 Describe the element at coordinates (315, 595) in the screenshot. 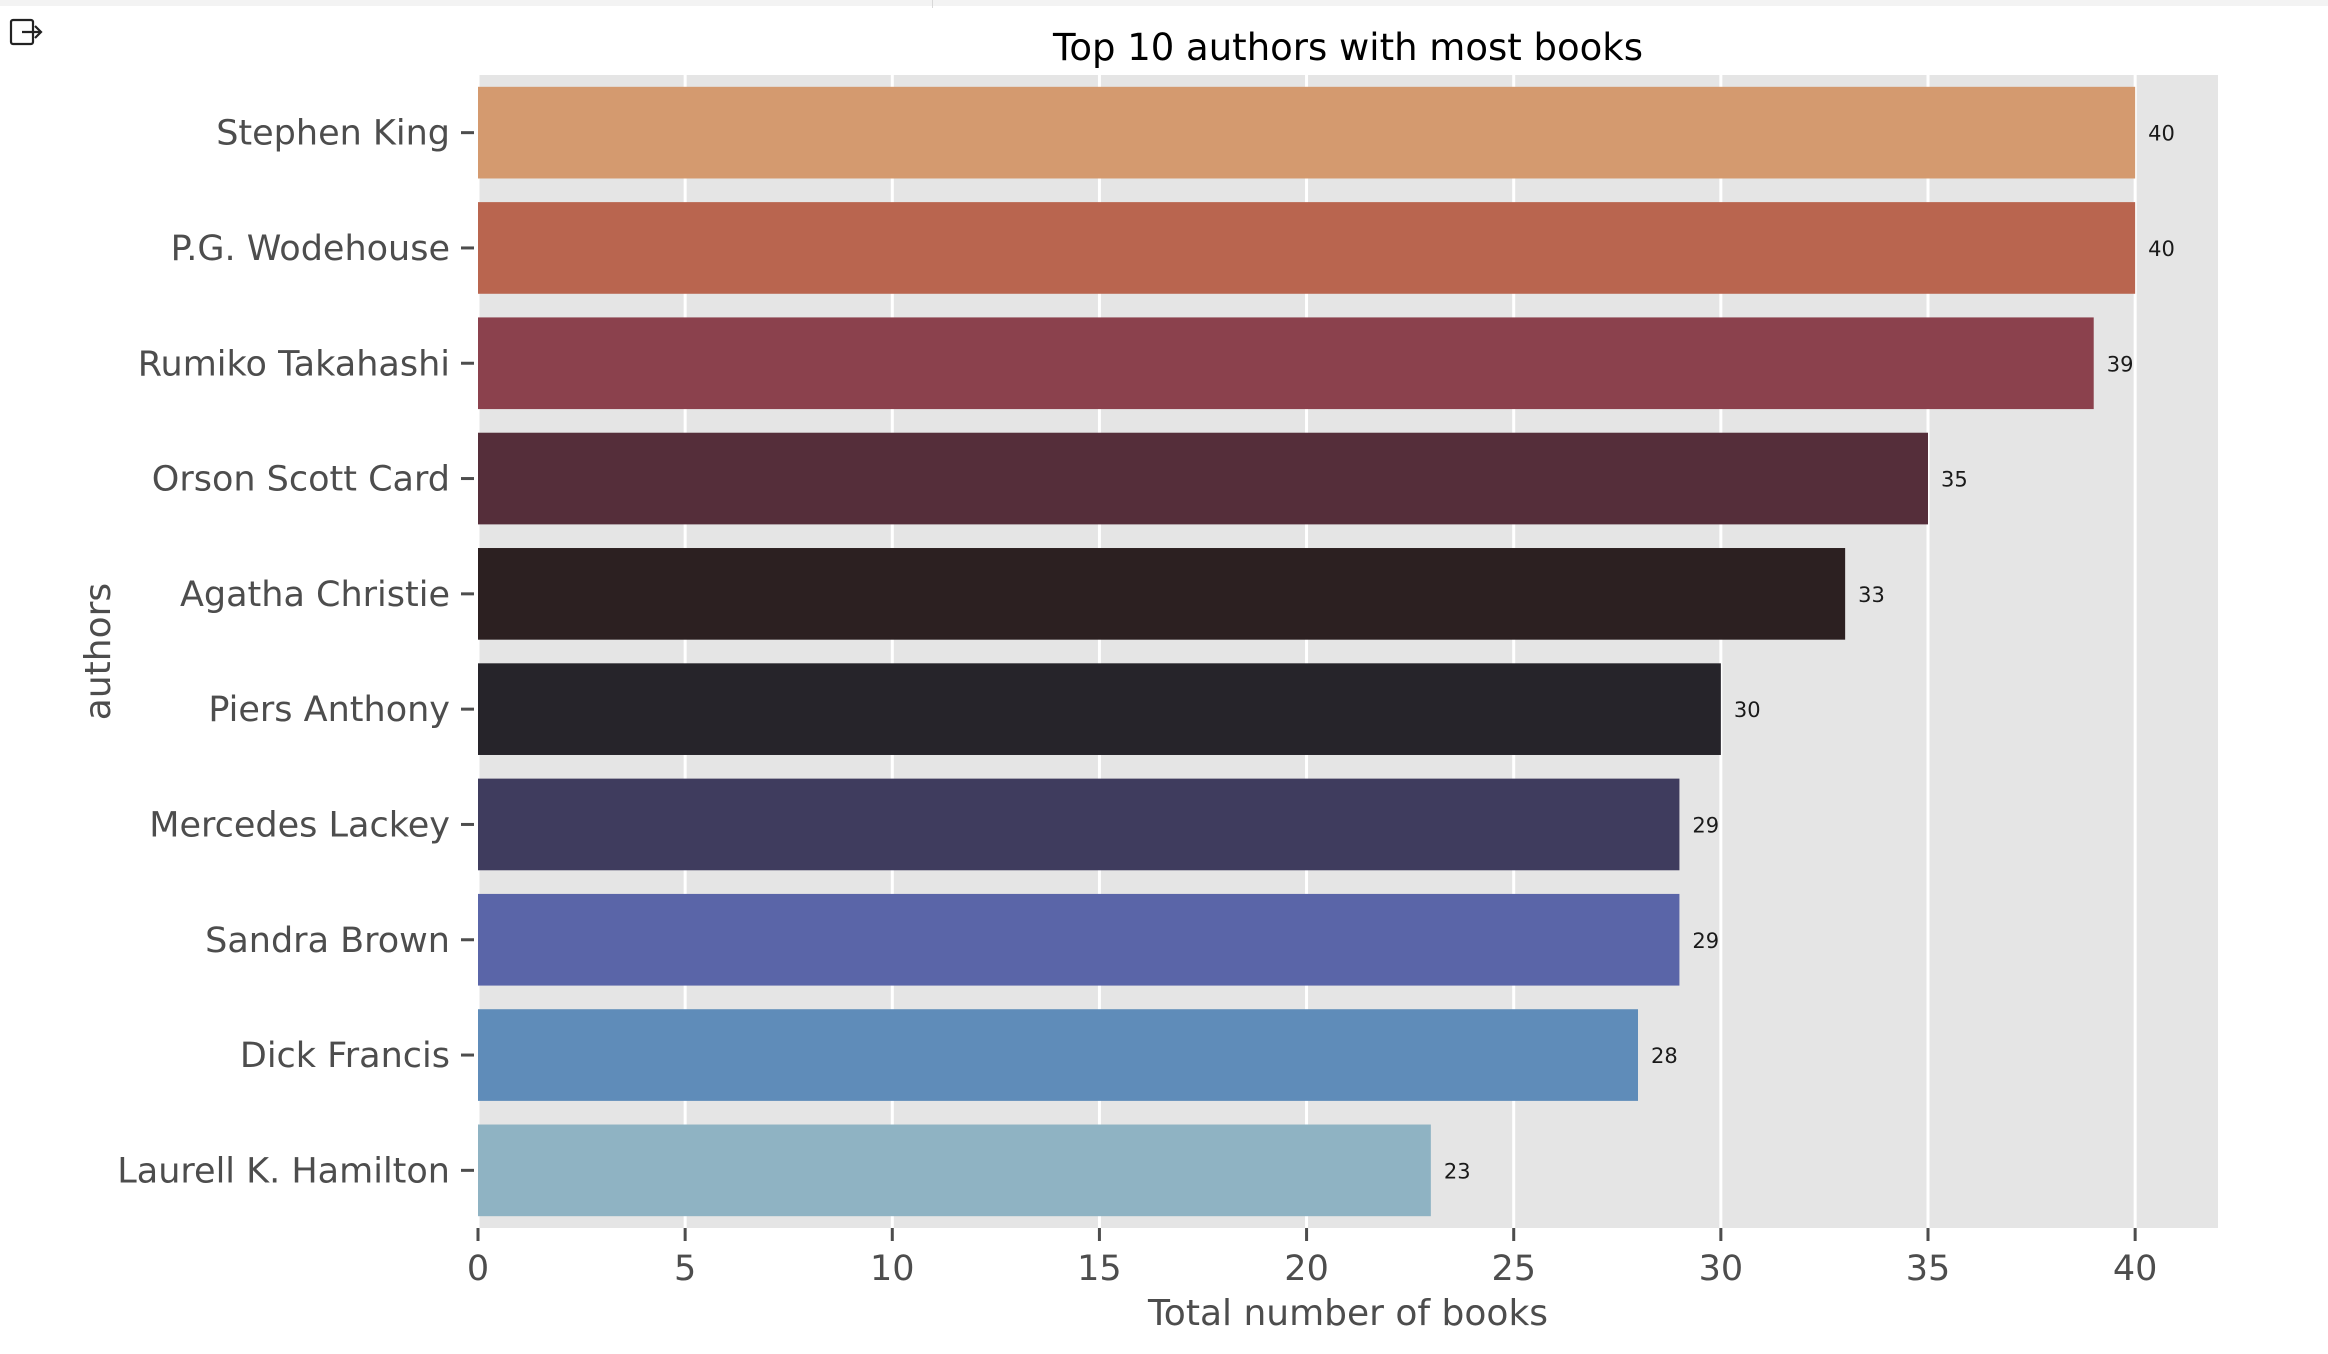

I see `y-tick-label: Agatha Christie` at that location.